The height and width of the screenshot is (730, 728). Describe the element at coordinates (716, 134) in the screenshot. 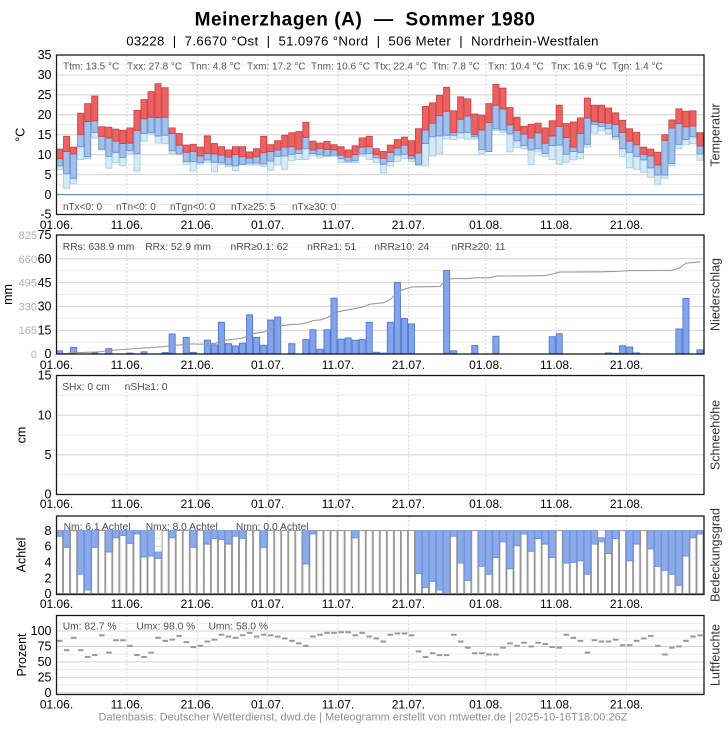

I see `svg-text: Temperatur` at that location.